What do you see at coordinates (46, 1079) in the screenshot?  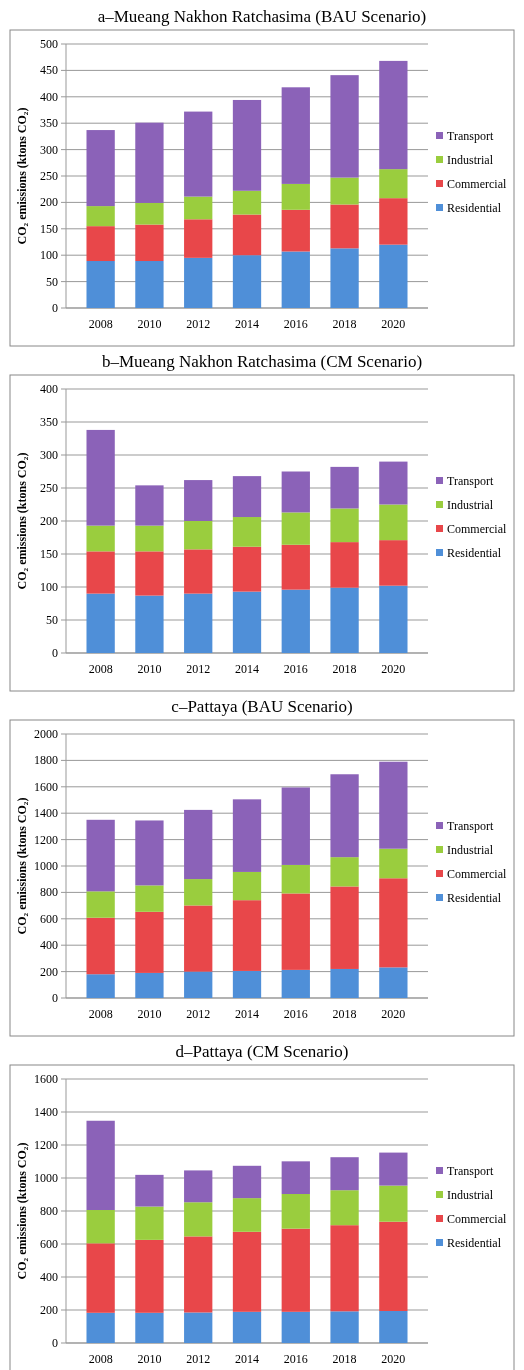 I see `y-tick-label: 1600` at bounding box center [46, 1079].